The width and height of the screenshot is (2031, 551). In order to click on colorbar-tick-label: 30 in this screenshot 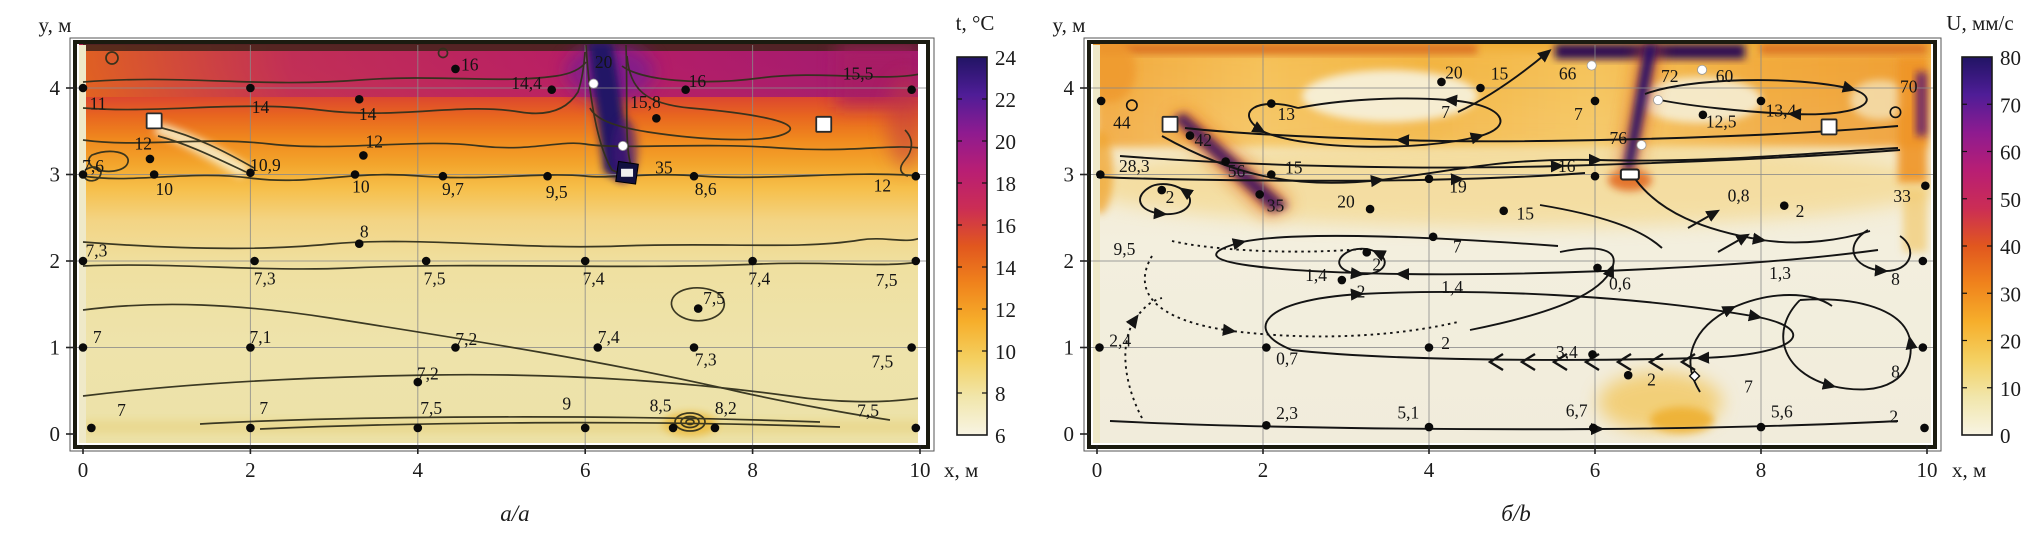, I will do `click(2010, 294)`.